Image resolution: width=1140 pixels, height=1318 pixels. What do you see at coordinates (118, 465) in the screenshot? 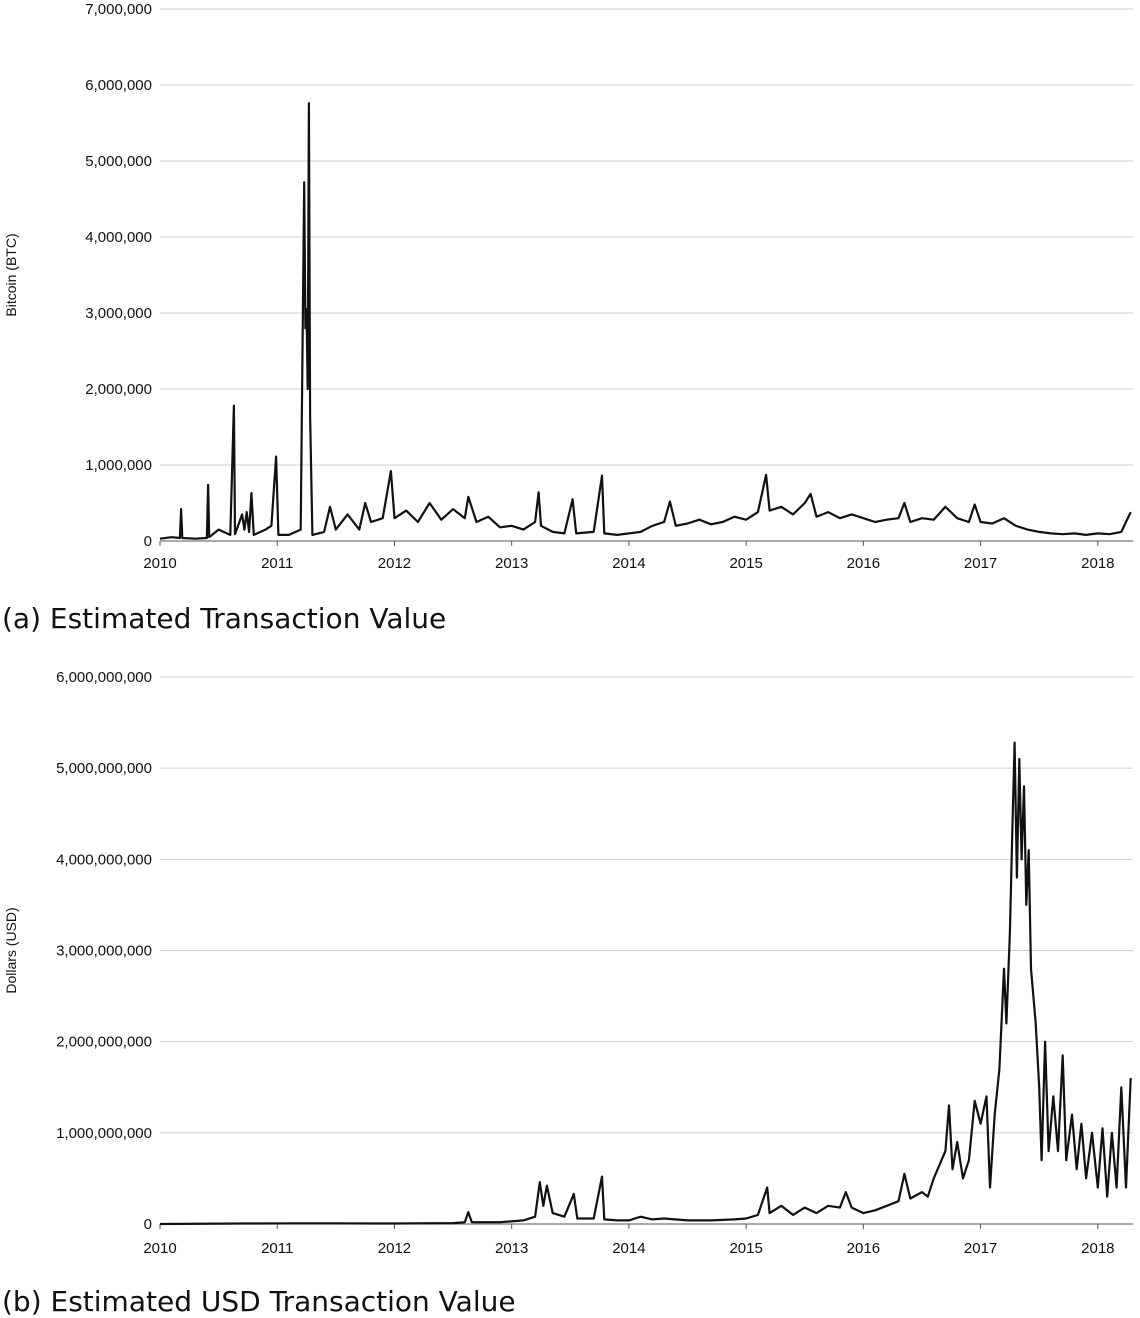
I see `y-tick-label: 1,000,000` at bounding box center [118, 465].